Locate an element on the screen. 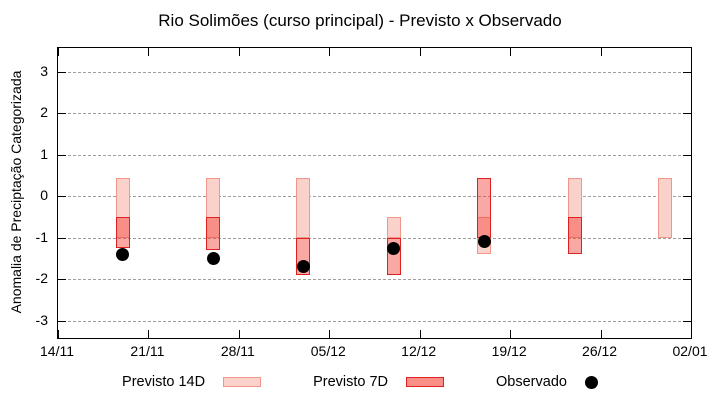 The image size is (720, 400). x-tick-label: 19/12 is located at coordinates (509, 351).